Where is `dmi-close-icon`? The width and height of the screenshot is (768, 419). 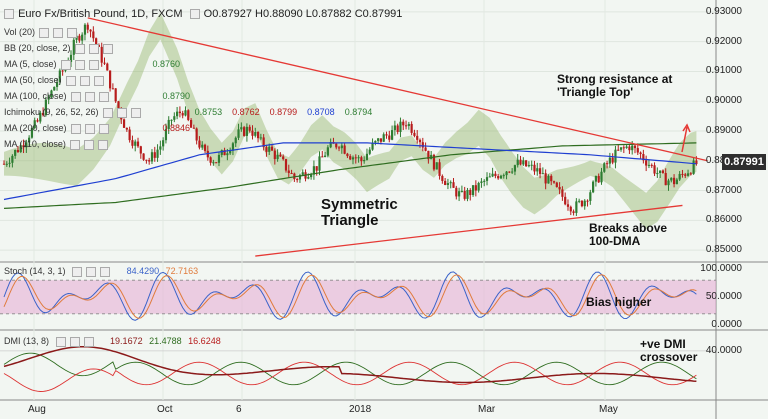 dmi-close-icon is located at coordinates (88, 341).